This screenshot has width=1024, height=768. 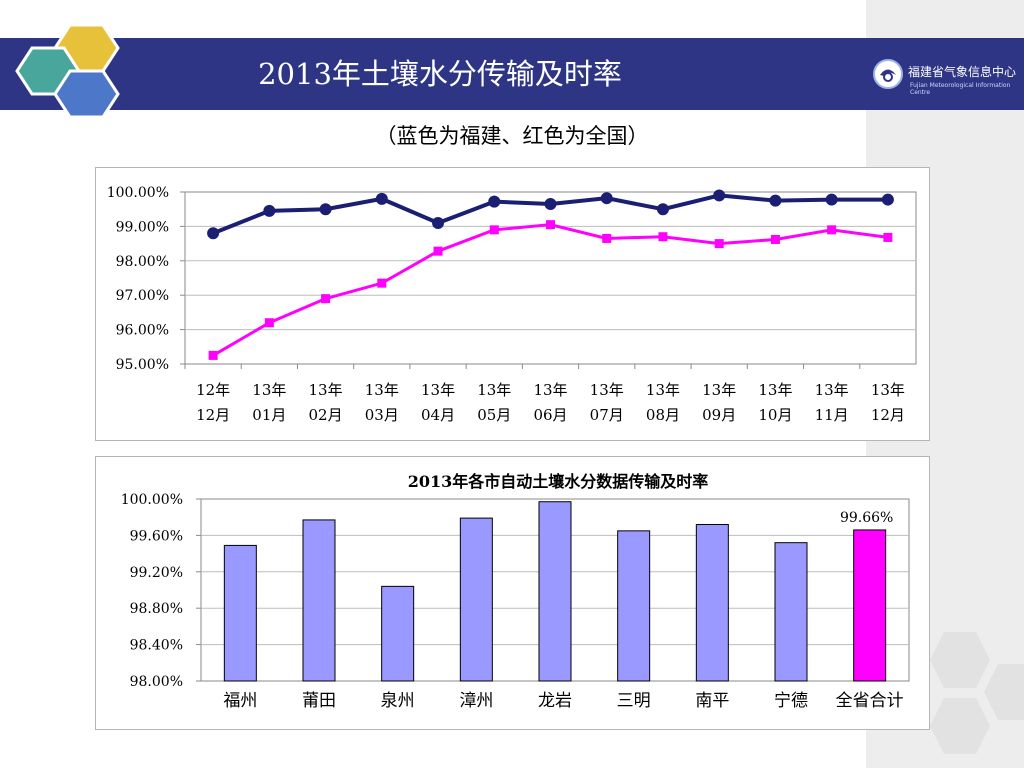 I want to click on line-x-tick-label-month: 10月, so click(x=775, y=415).